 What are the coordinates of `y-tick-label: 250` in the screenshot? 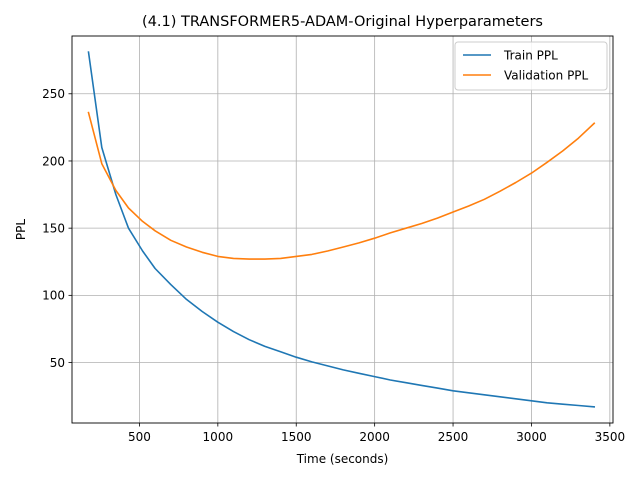 It's located at (53, 94).